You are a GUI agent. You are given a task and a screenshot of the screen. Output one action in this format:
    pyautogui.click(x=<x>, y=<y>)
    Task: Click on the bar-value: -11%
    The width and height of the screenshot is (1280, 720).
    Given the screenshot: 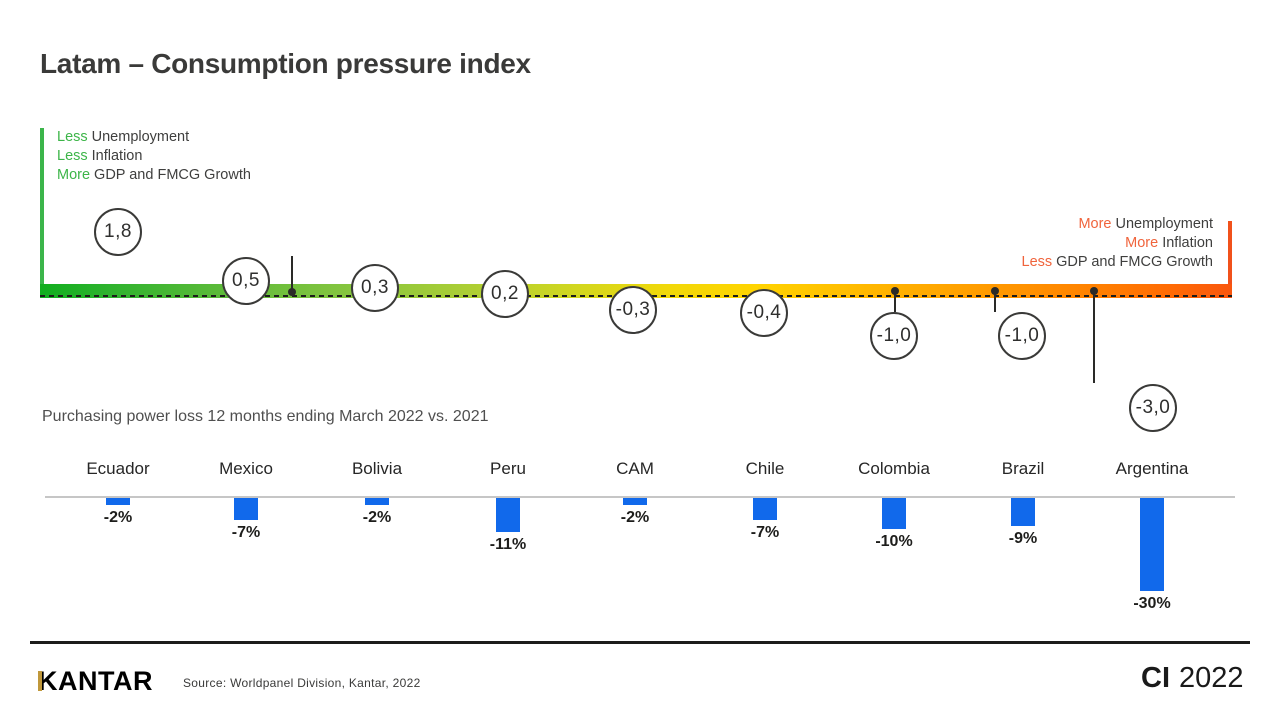 What is the action you would take?
    pyautogui.click(x=508, y=544)
    